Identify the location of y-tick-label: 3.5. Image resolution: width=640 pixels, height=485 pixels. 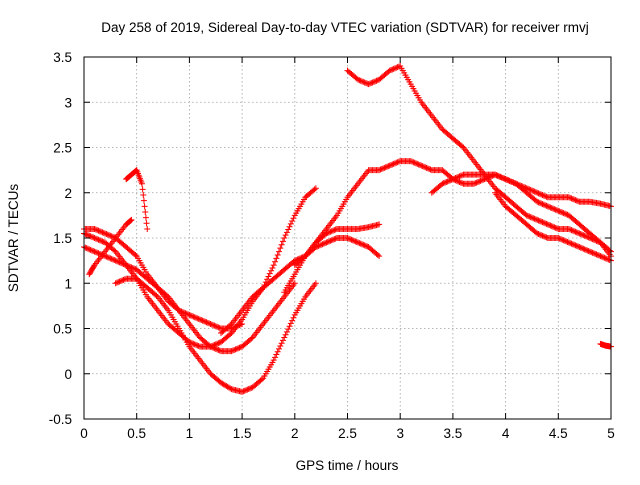
(62, 57).